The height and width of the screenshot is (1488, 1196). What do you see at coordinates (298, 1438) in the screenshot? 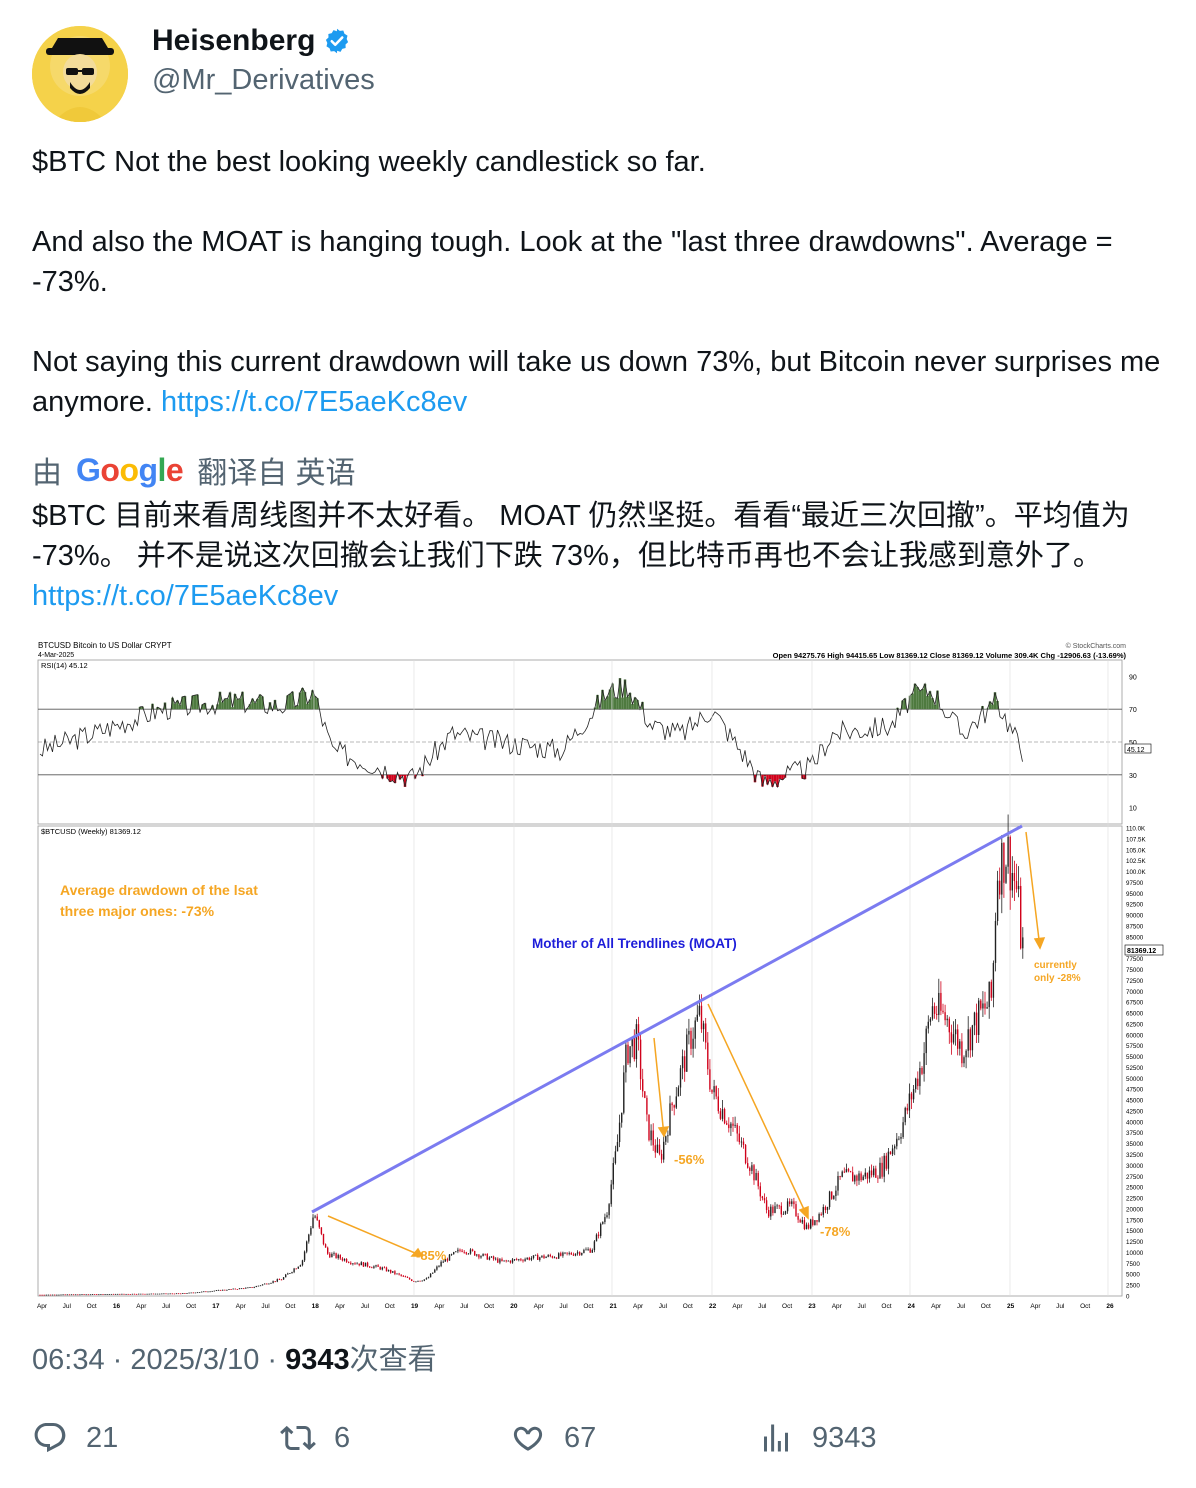
I see `retweet-icon` at bounding box center [298, 1438].